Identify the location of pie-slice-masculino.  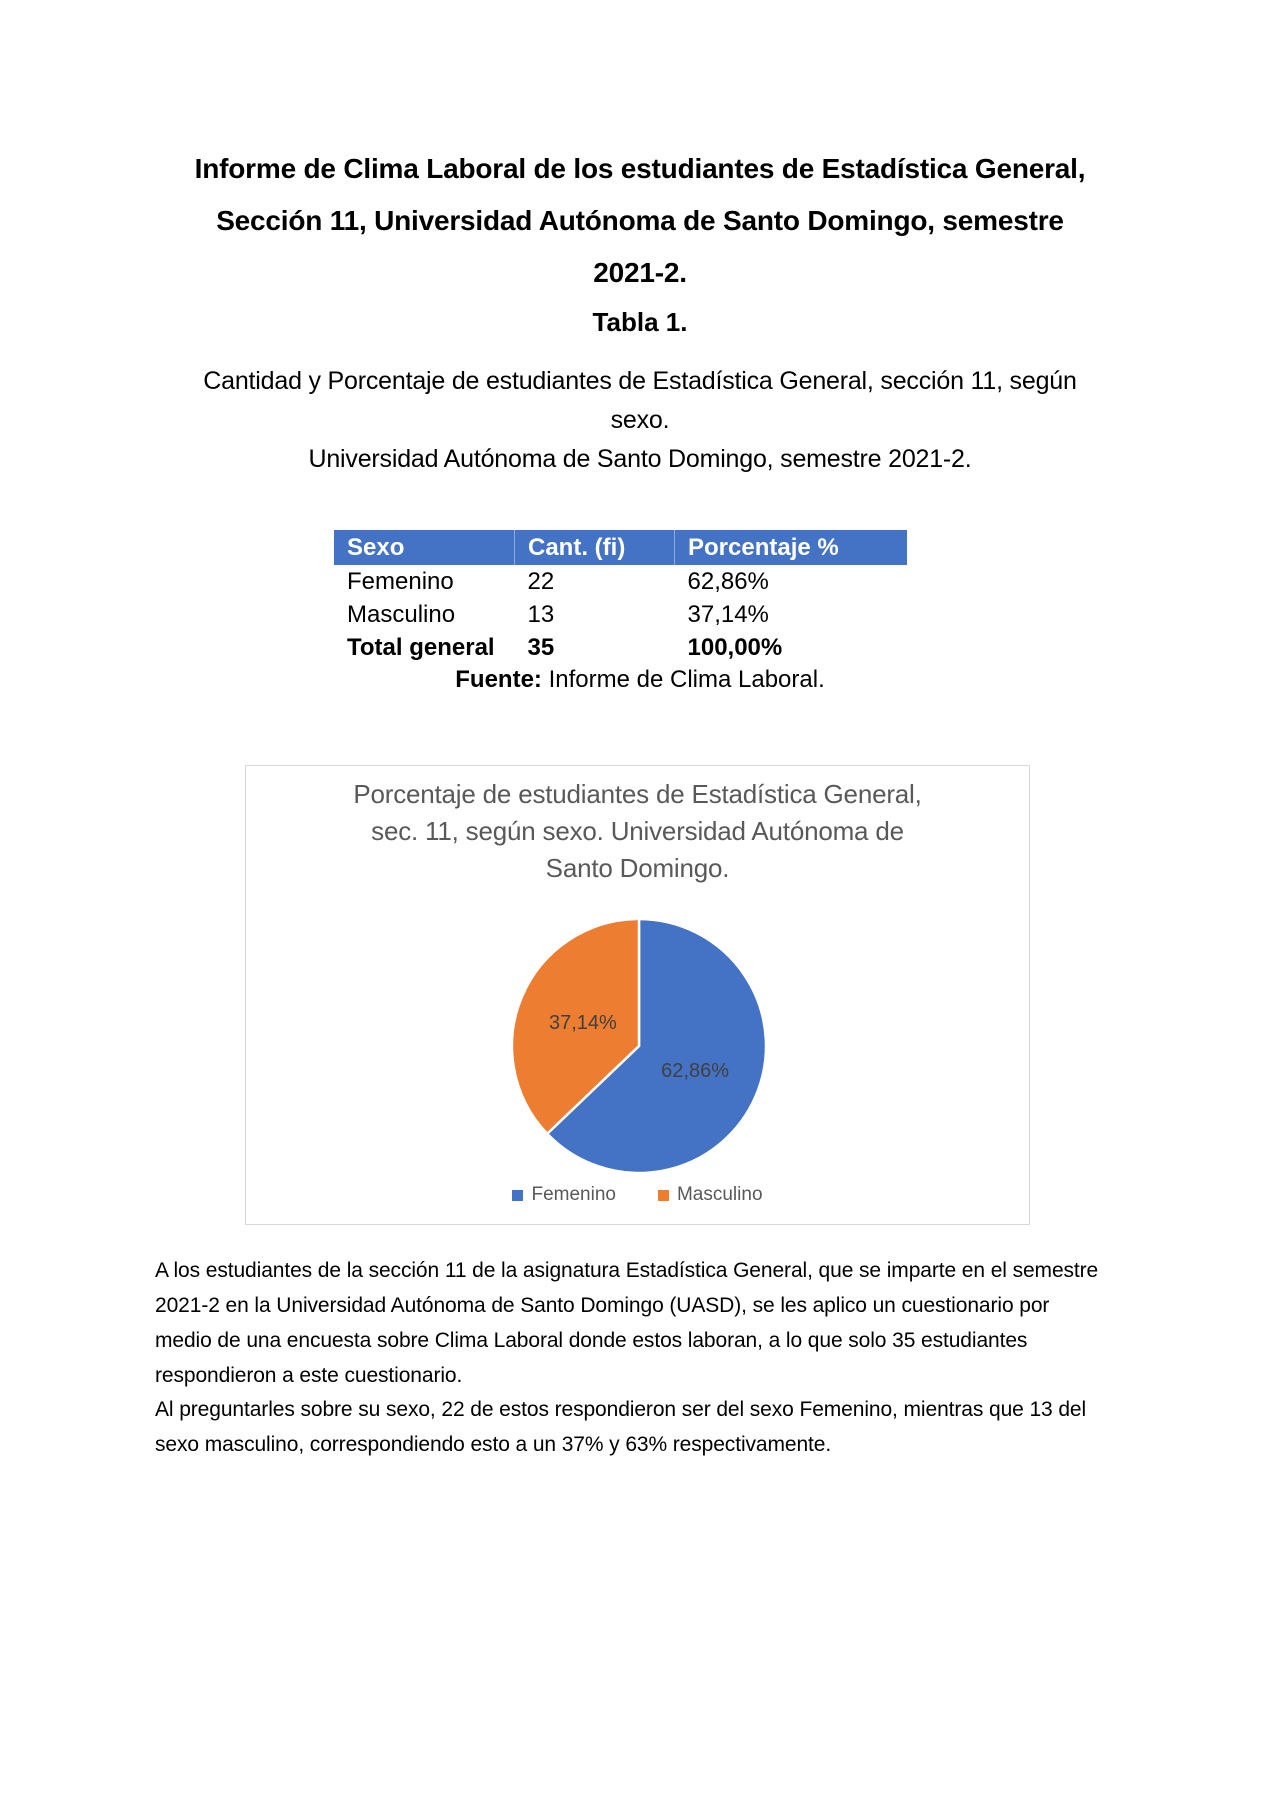
(575, 1026).